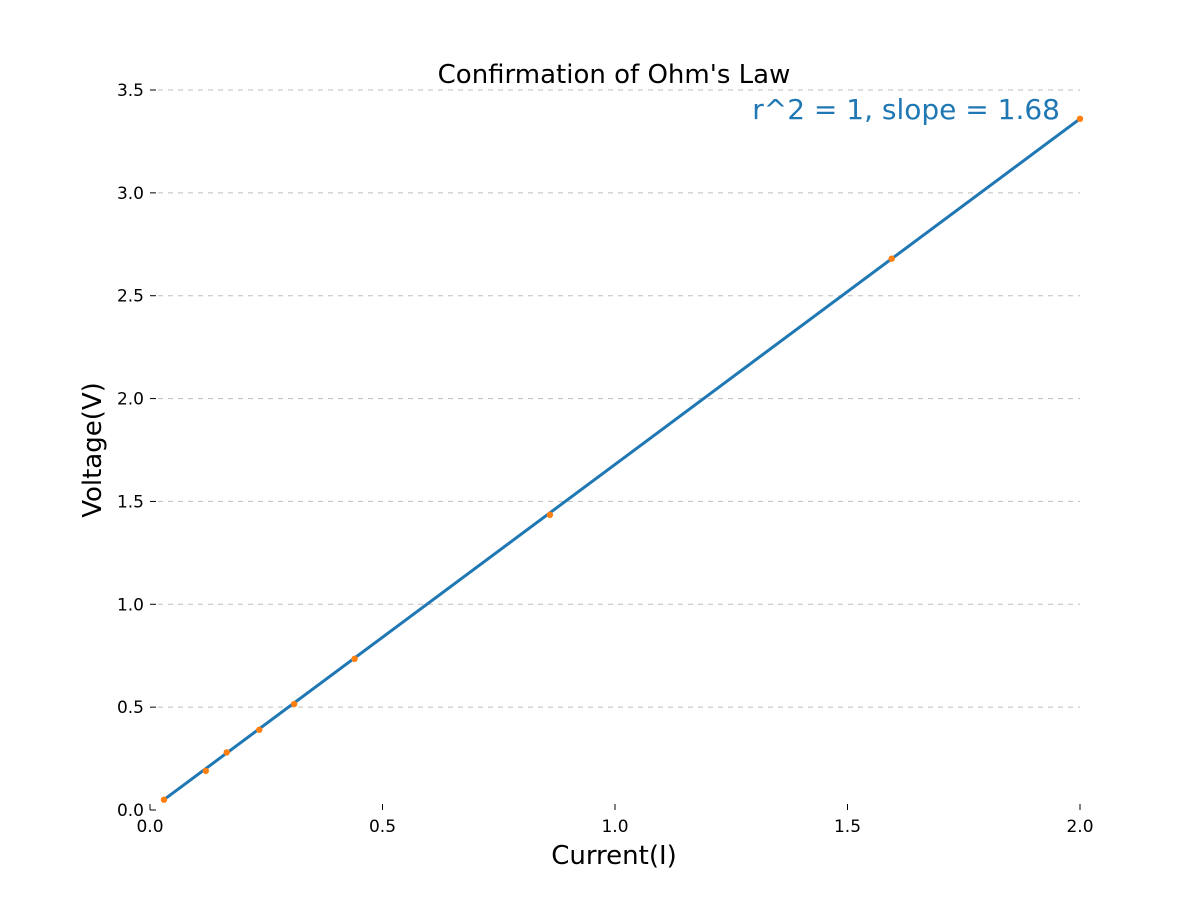 Image resolution: width=1200 pixels, height=900 pixels. I want to click on x-tick-label: 0.5, so click(382, 827).